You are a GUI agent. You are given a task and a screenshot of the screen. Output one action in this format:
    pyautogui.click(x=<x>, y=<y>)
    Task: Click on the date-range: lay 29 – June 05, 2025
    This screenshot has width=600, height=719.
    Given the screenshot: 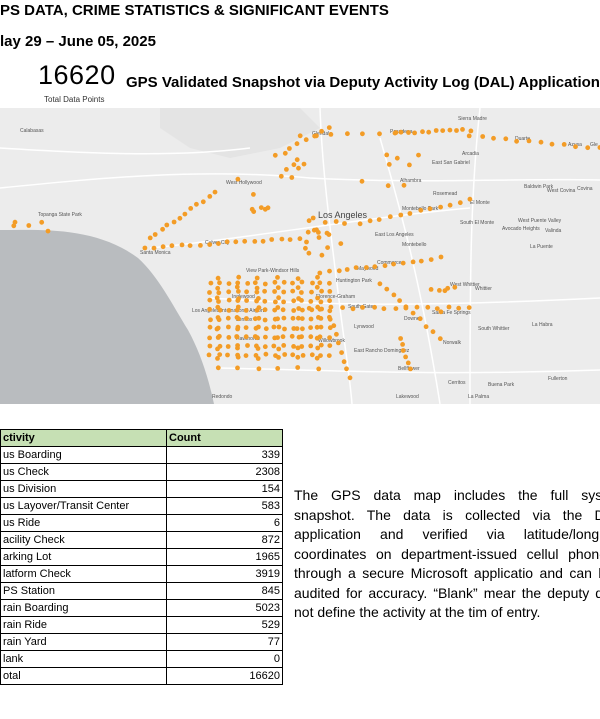 What is the action you would take?
    pyautogui.click(x=78, y=41)
    